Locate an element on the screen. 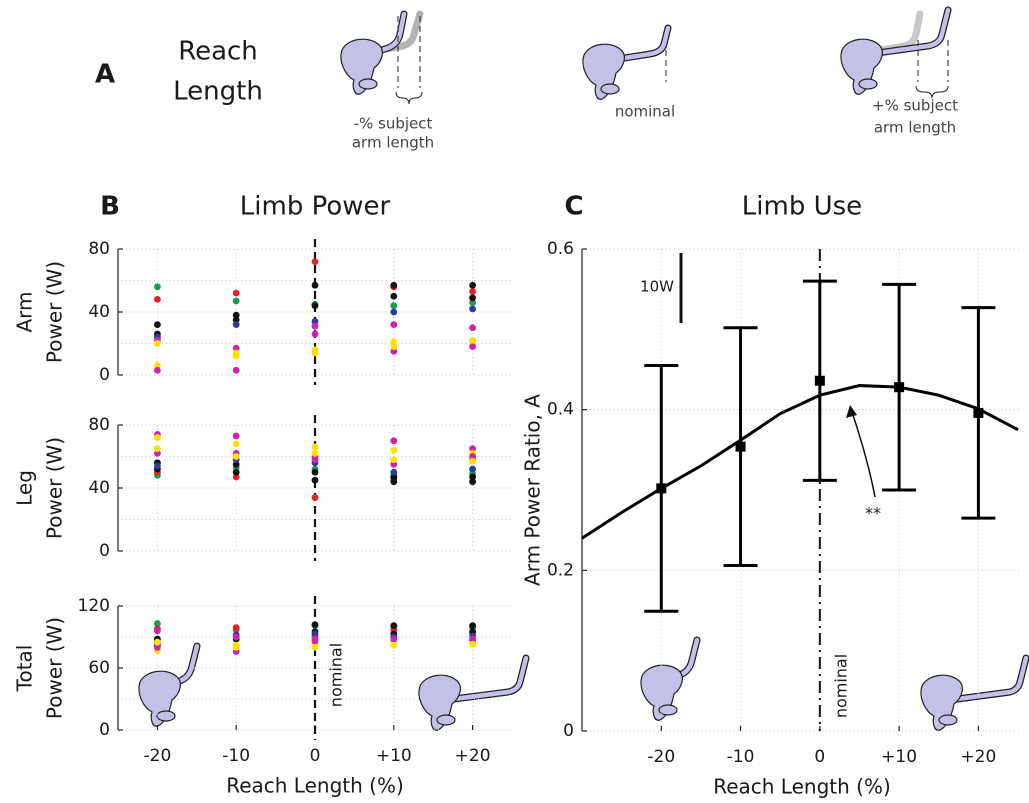  caption: arm length is located at coordinates (915, 128).